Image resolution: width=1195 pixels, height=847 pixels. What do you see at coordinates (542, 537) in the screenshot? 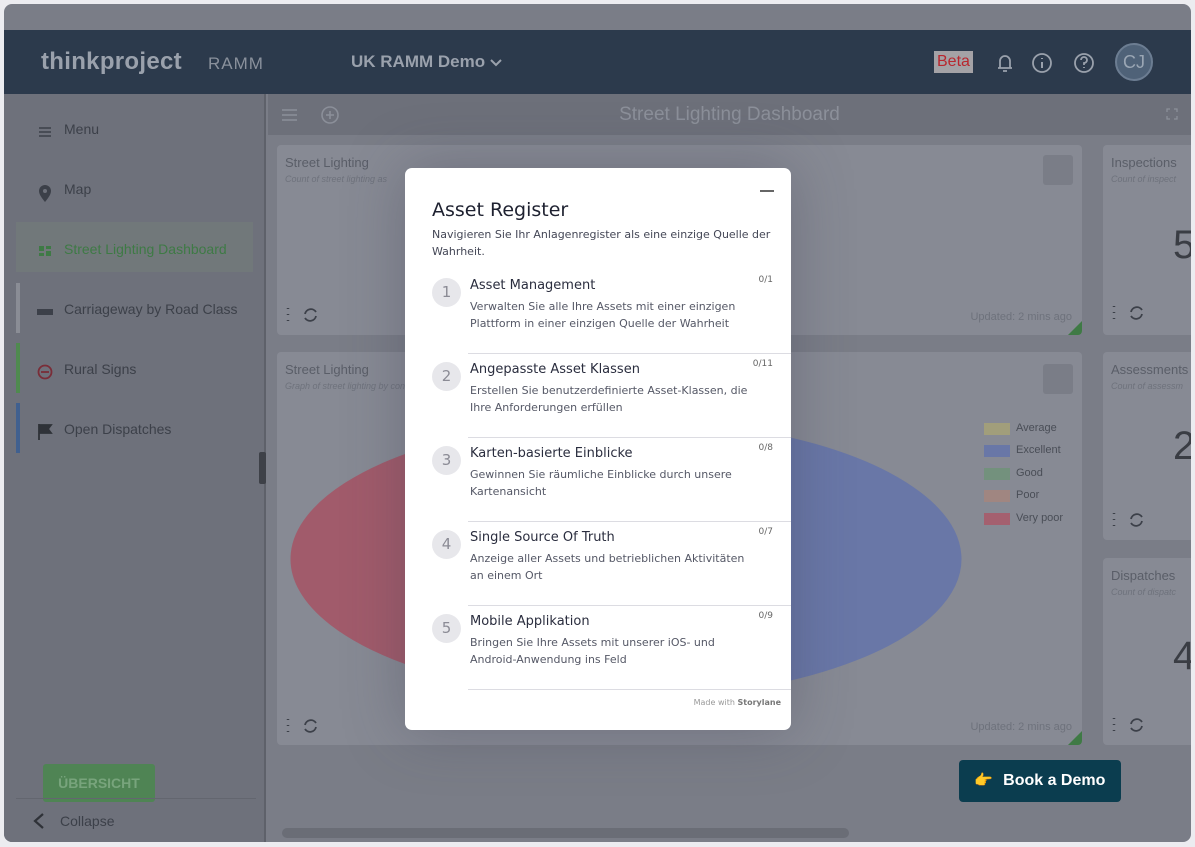
I see `step-title: Single Source Of Truth` at bounding box center [542, 537].